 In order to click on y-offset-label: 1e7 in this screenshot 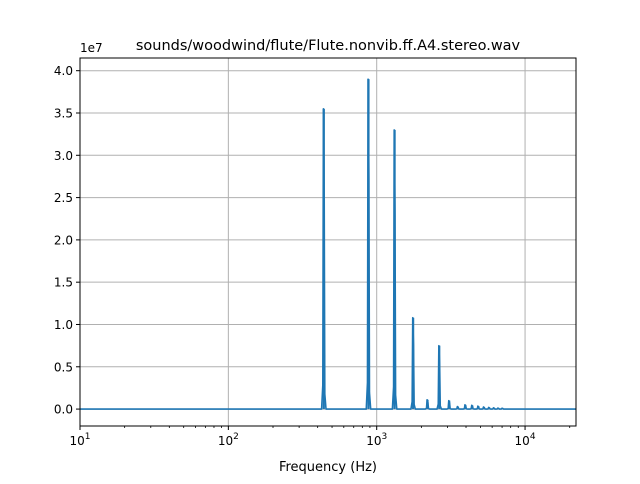, I will do `click(91, 48)`.